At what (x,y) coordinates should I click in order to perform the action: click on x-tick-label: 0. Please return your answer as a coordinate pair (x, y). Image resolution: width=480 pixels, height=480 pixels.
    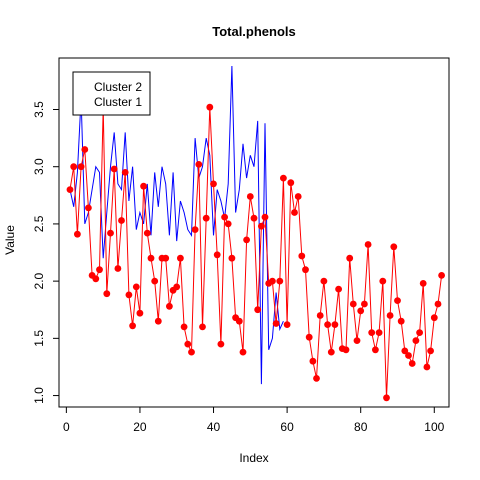
    Looking at the image, I should click on (66, 427).